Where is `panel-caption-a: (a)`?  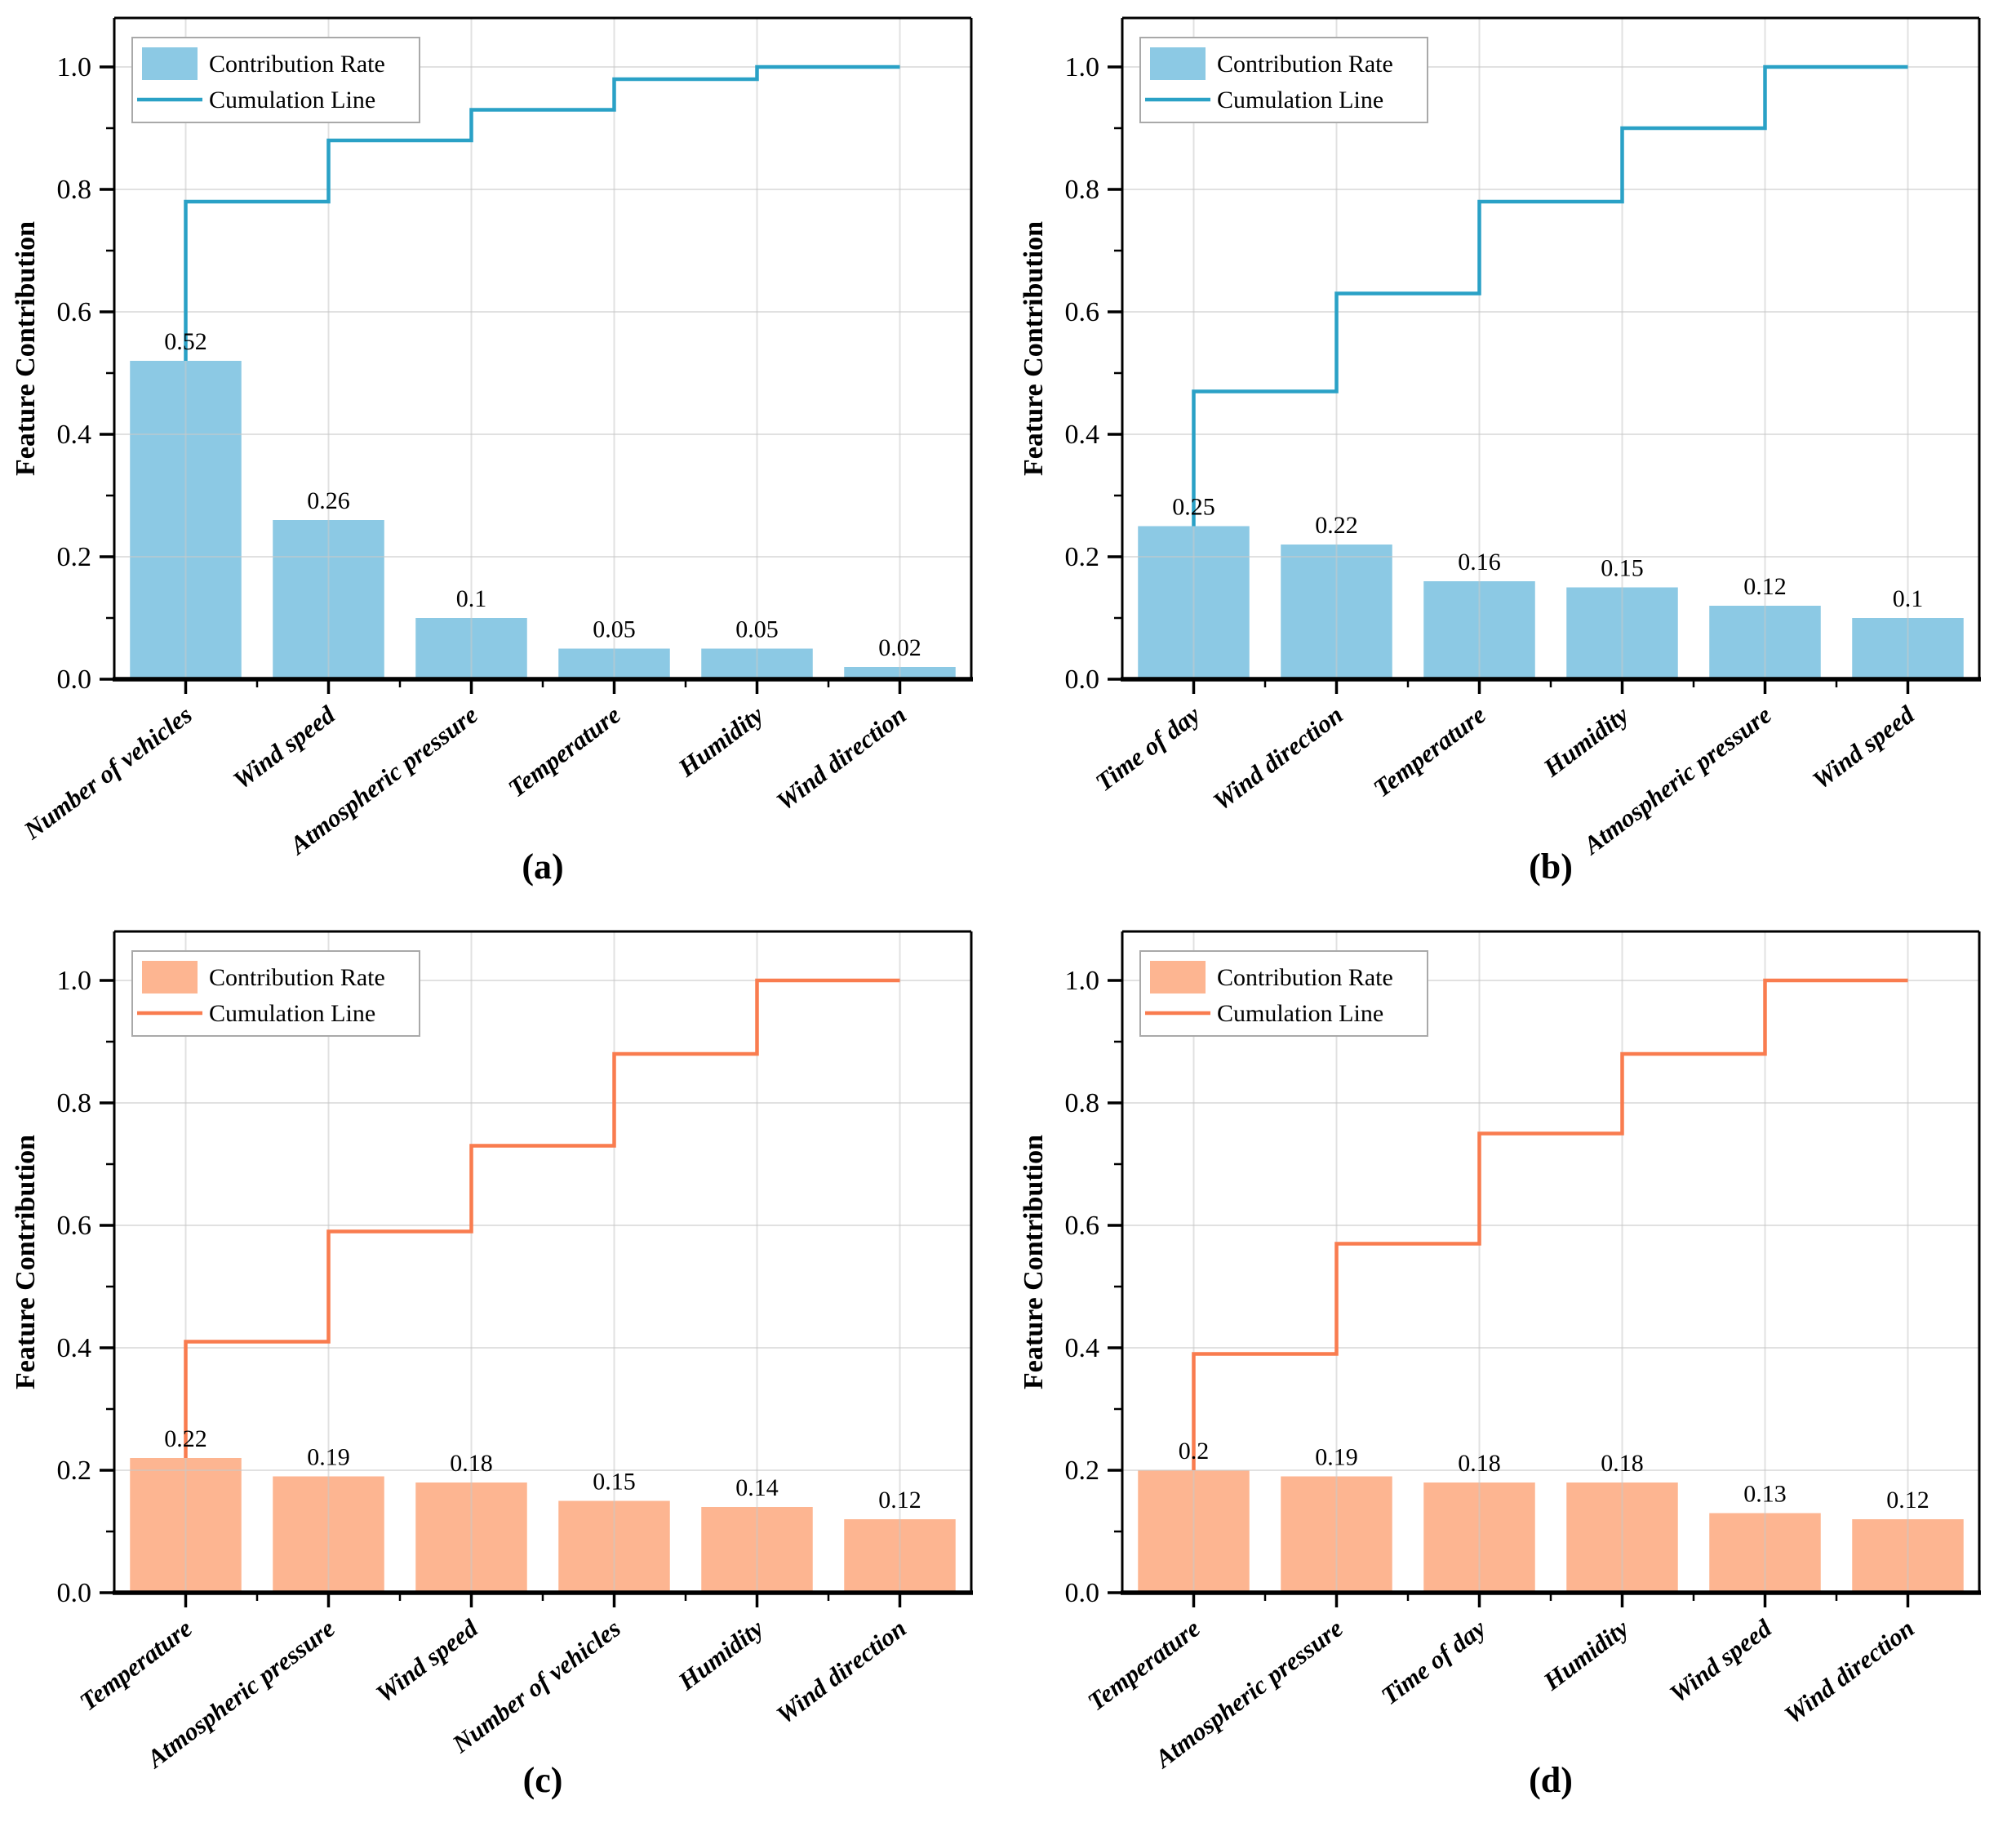 panel-caption-a: (a) is located at coordinates (543, 867).